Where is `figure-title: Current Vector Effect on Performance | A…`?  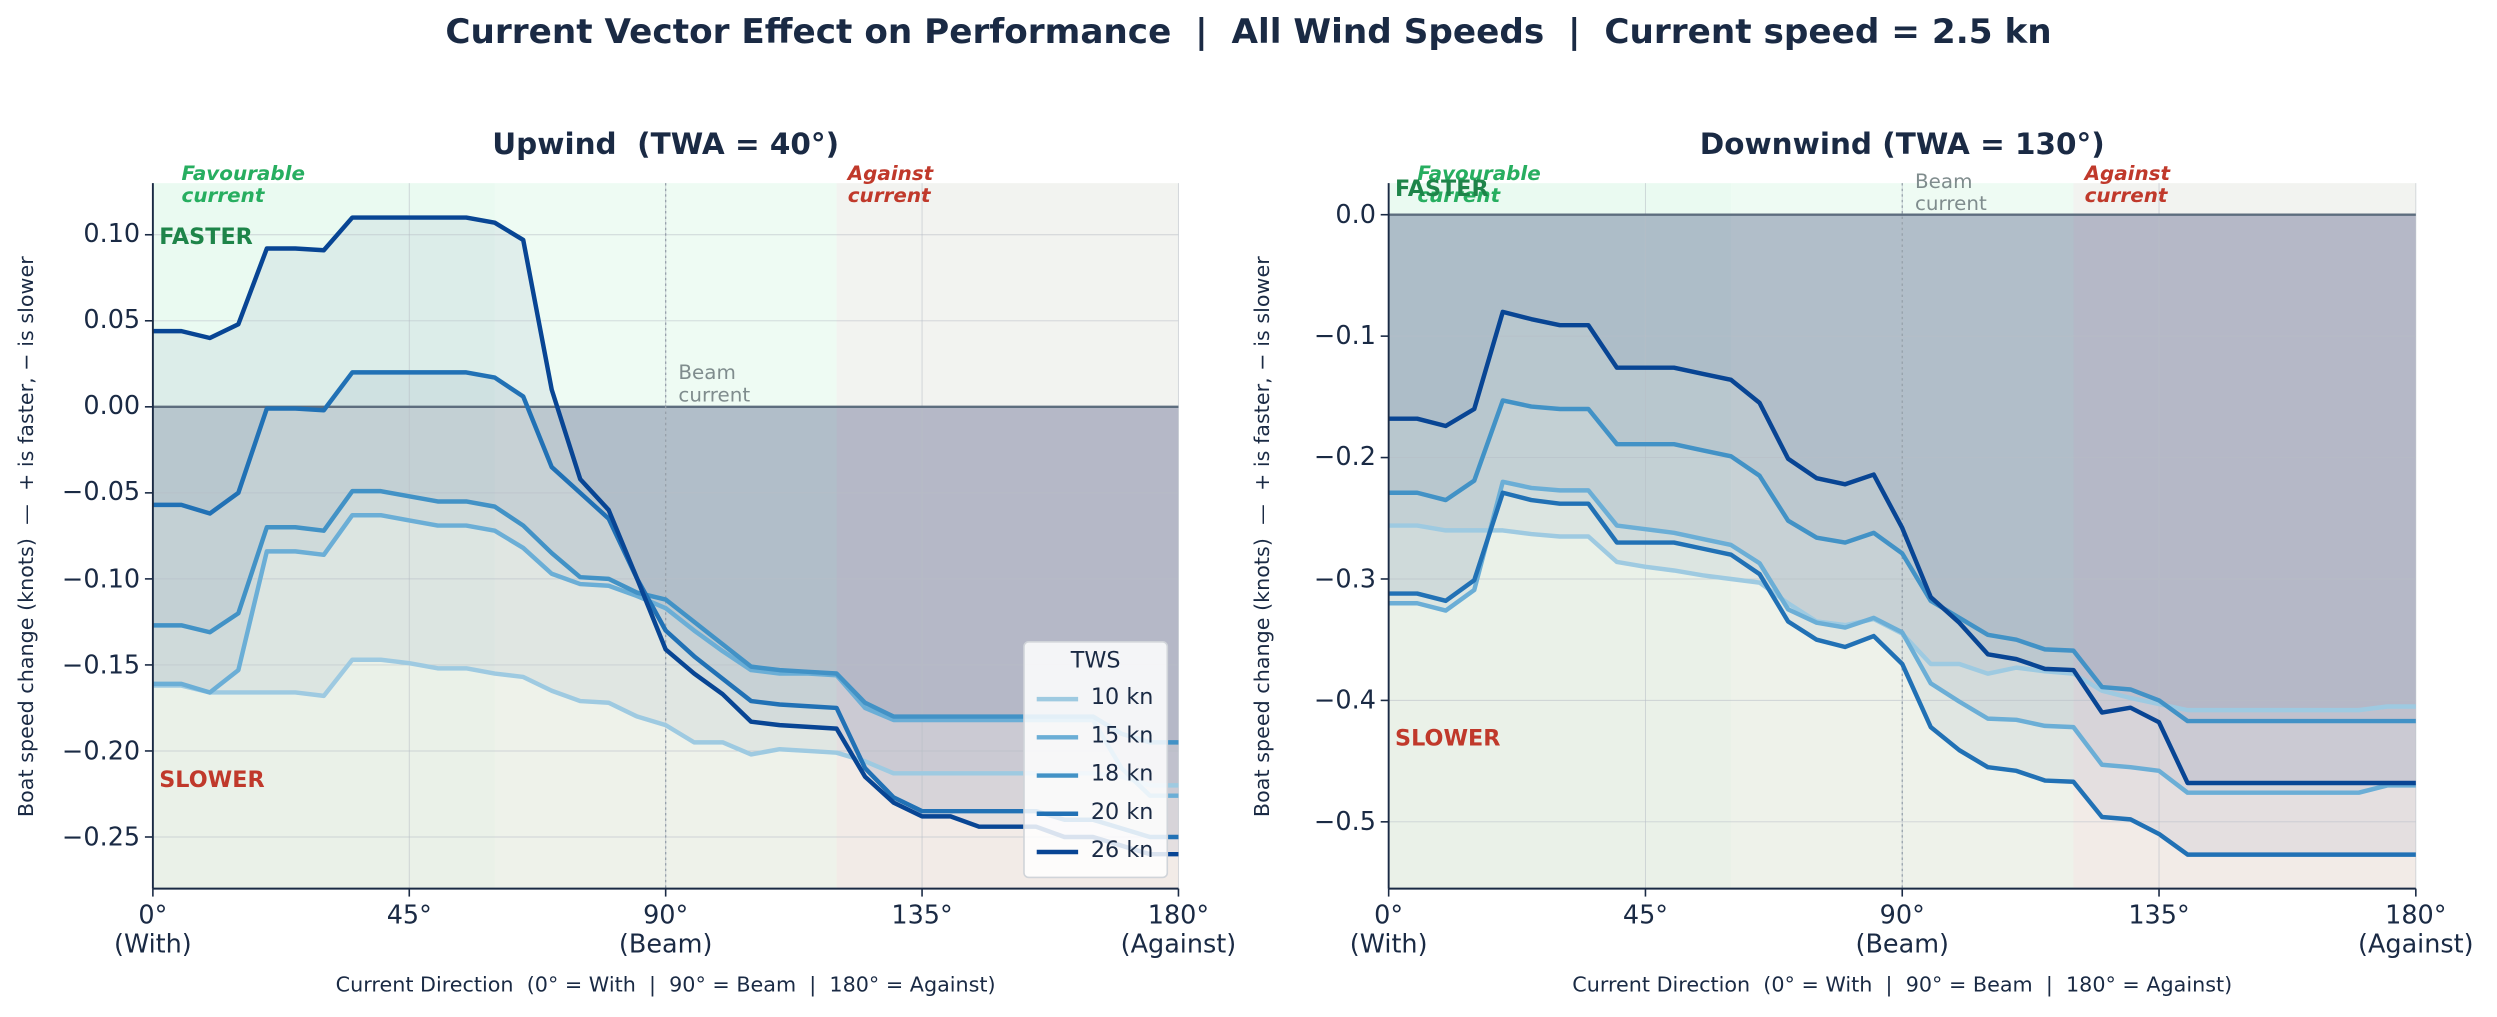
figure-title: Current Vector Effect on Performance | A… is located at coordinates (1248, 32).